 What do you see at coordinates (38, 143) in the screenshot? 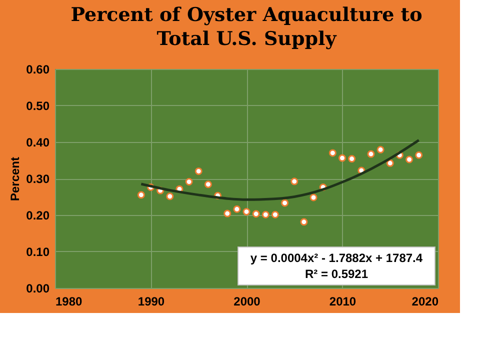
I see `y-tick-label: 0.40` at bounding box center [38, 143].